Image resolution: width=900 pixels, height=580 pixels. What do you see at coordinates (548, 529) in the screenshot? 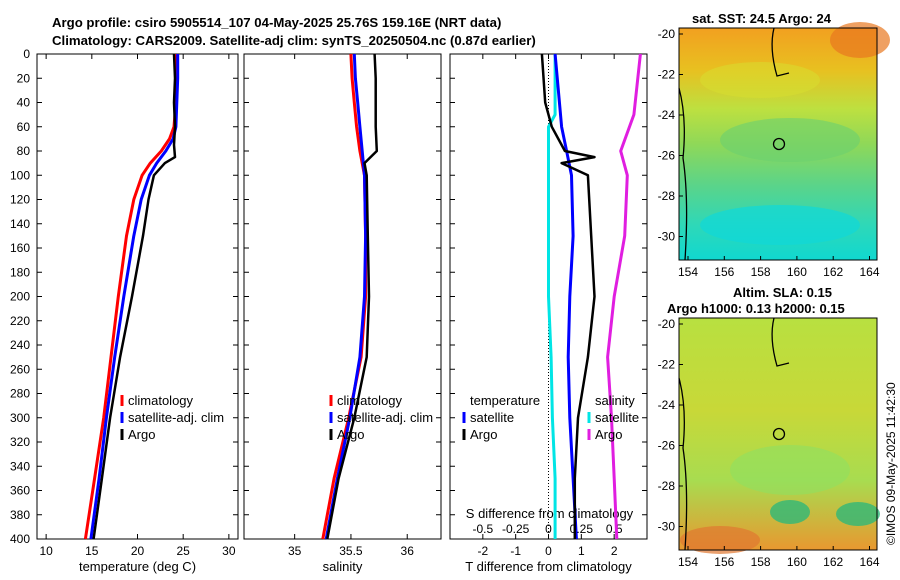
I see `s-tick-label: 0` at bounding box center [548, 529].